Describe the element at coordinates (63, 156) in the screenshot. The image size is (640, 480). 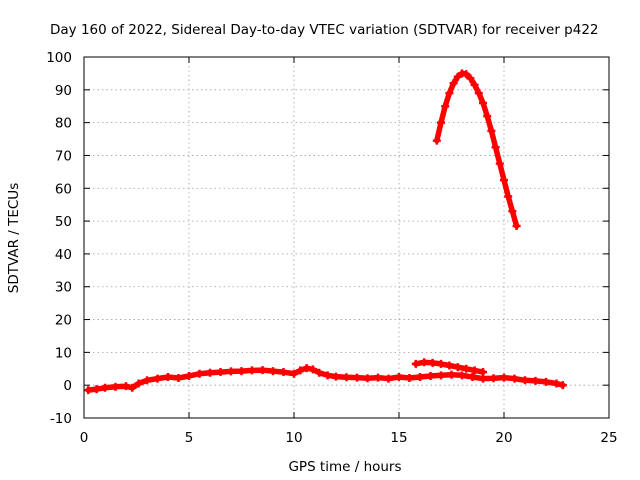
I see `y-tick-label: 70` at that location.